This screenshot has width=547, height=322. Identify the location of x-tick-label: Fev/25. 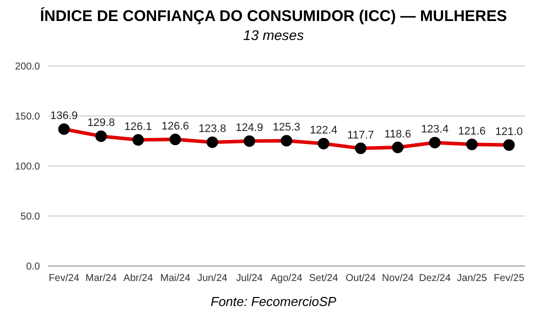
(509, 278).